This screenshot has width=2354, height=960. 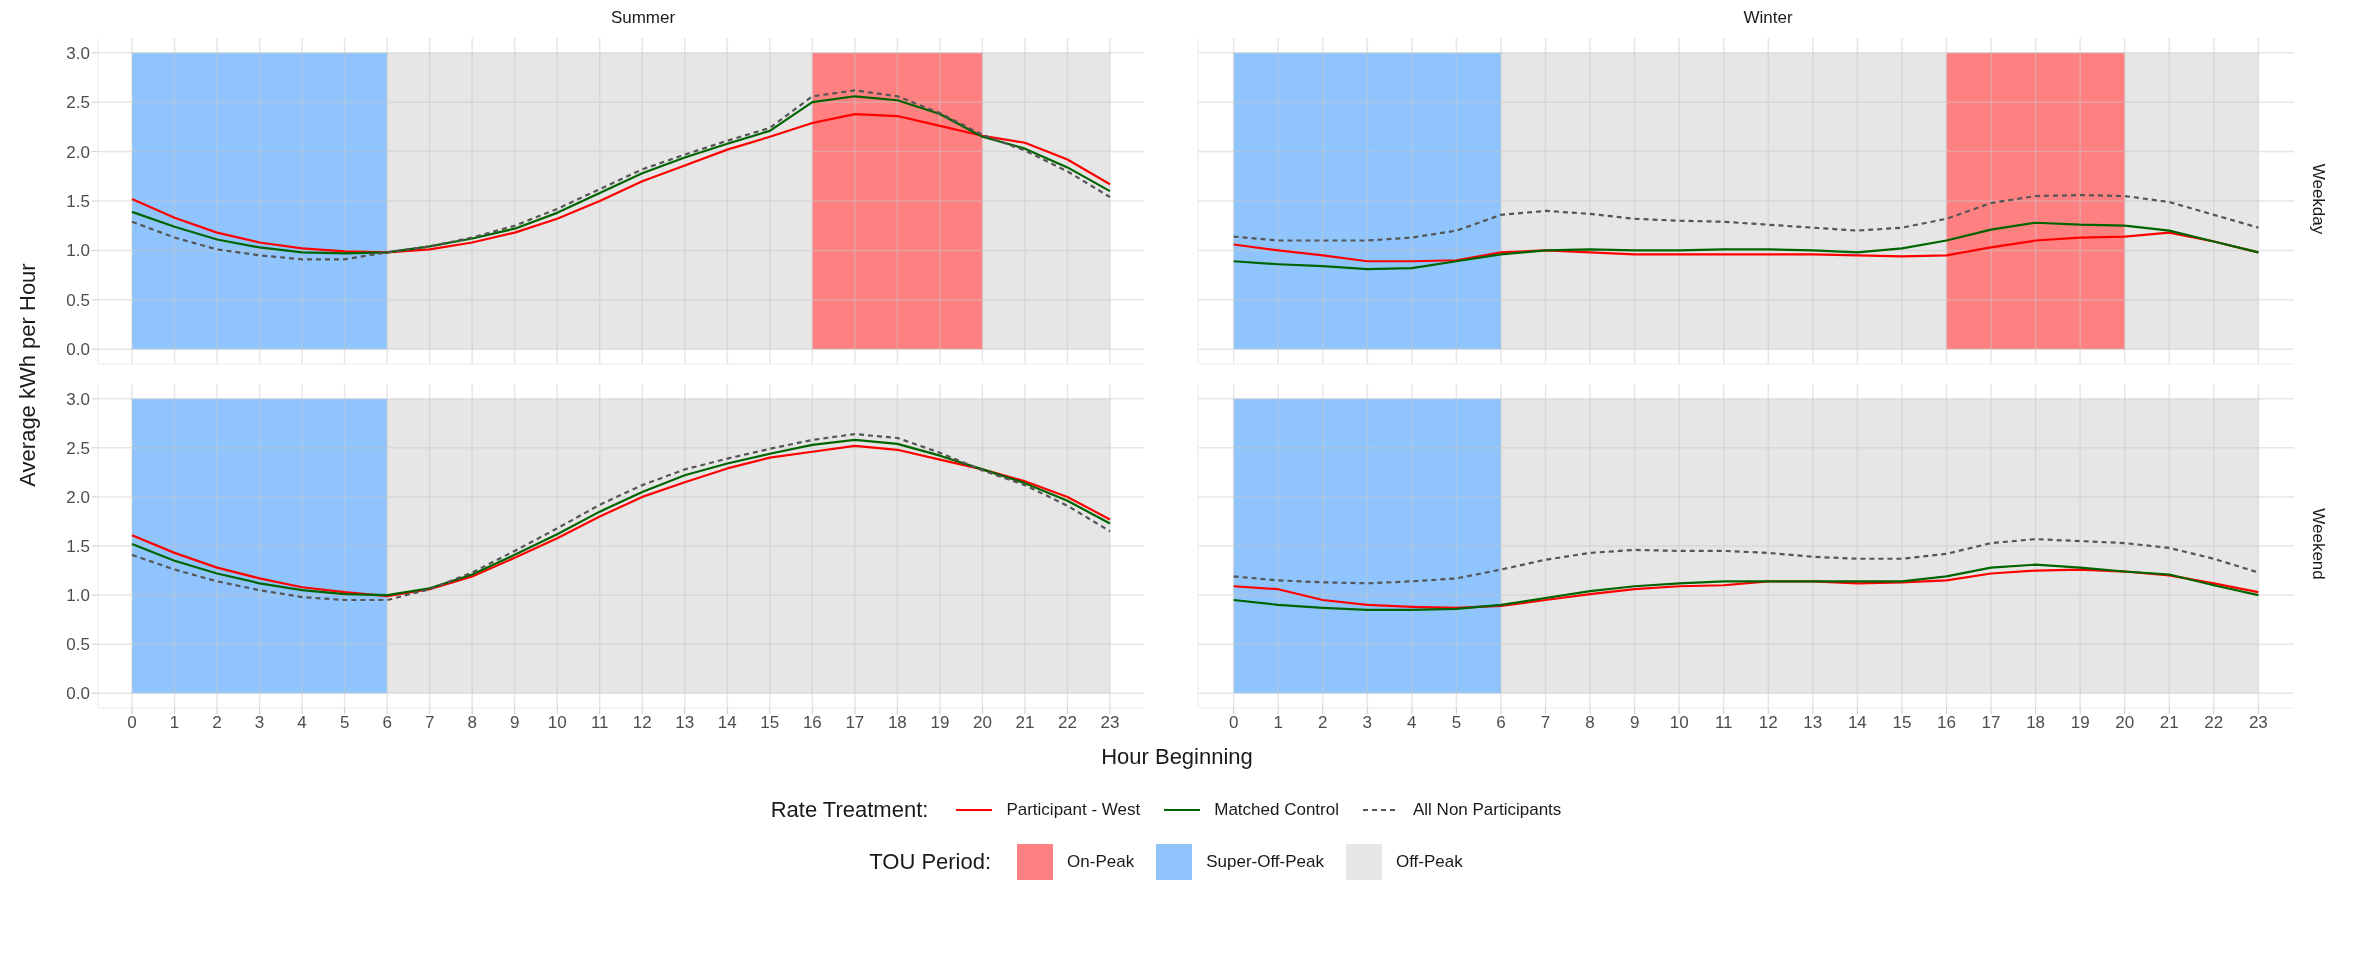 What do you see at coordinates (643, 18) in the screenshot?
I see `chart-title: Summer` at bounding box center [643, 18].